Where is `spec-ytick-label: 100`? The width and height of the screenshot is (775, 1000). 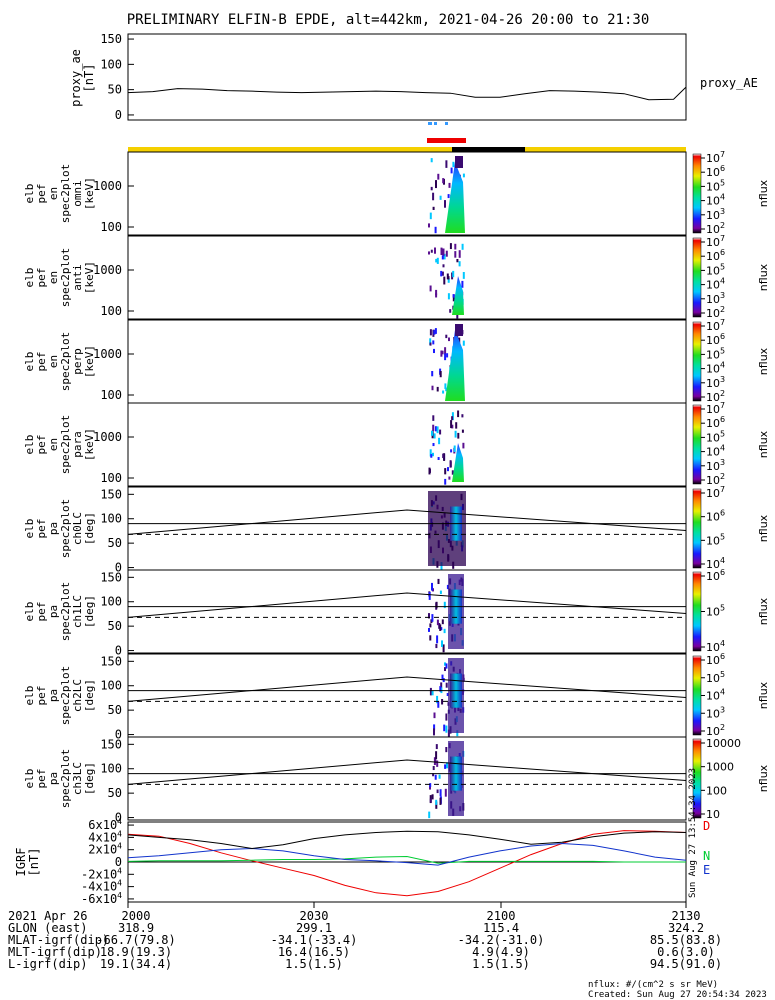 spec-ytick-label: 100 is located at coordinates (111, 311).